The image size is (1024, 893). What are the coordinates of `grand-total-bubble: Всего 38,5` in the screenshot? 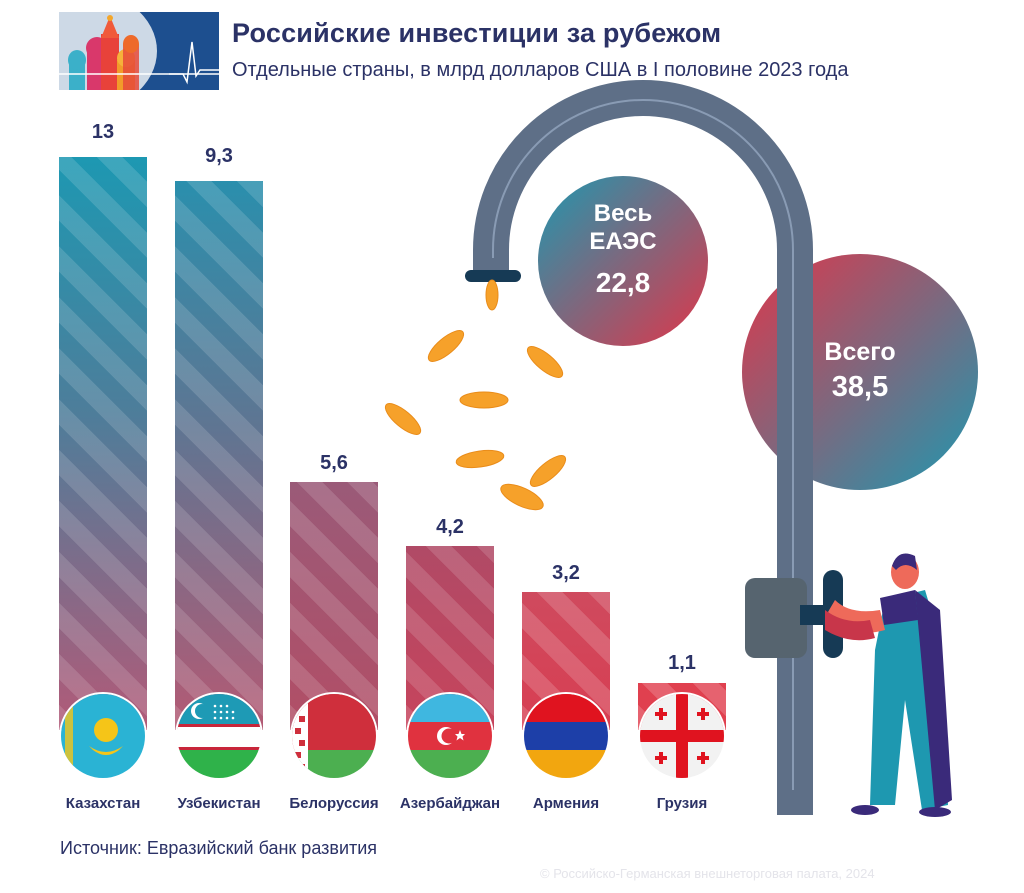 It's located at (860, 371).